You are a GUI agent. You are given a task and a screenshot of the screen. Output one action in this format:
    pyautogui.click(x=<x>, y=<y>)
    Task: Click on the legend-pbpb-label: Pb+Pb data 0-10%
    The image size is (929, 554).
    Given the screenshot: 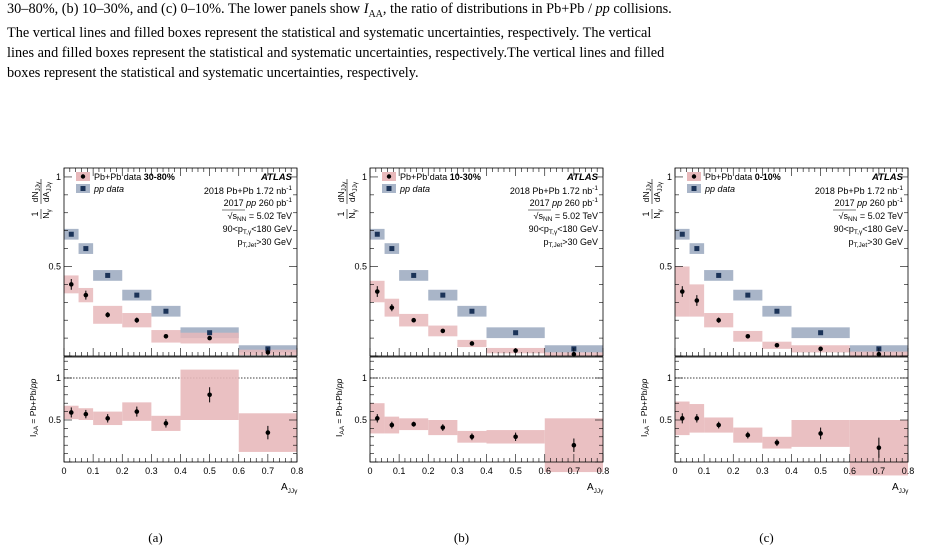 What is the action you would take?
    pyautogui.click(x=743, y=177)
    